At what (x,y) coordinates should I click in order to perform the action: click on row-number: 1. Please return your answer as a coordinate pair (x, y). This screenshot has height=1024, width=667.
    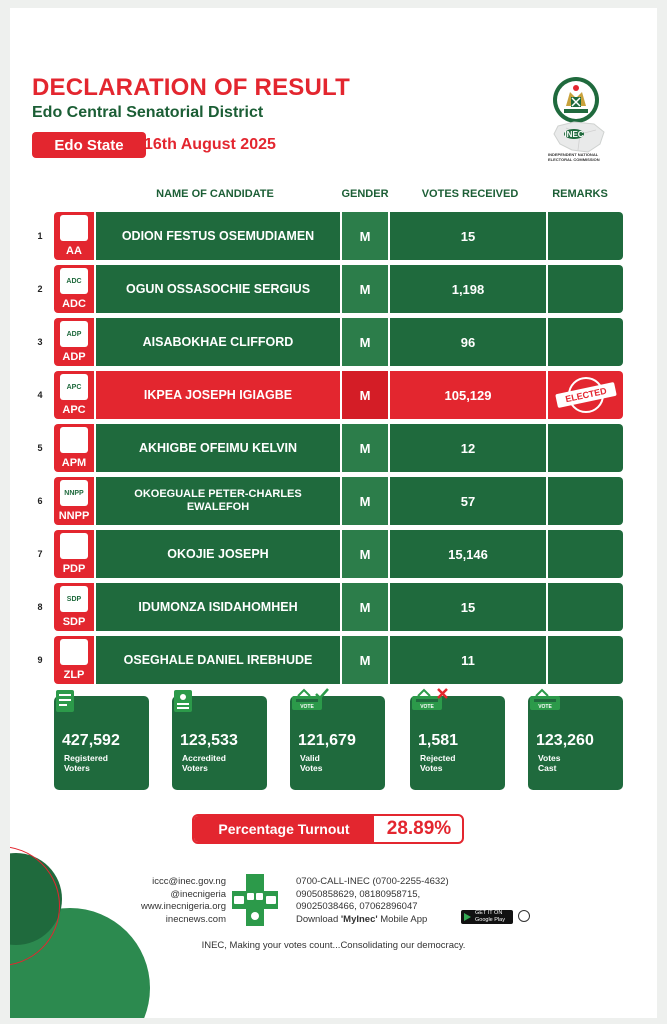
    Looking at the image, I should click on (40, 236).